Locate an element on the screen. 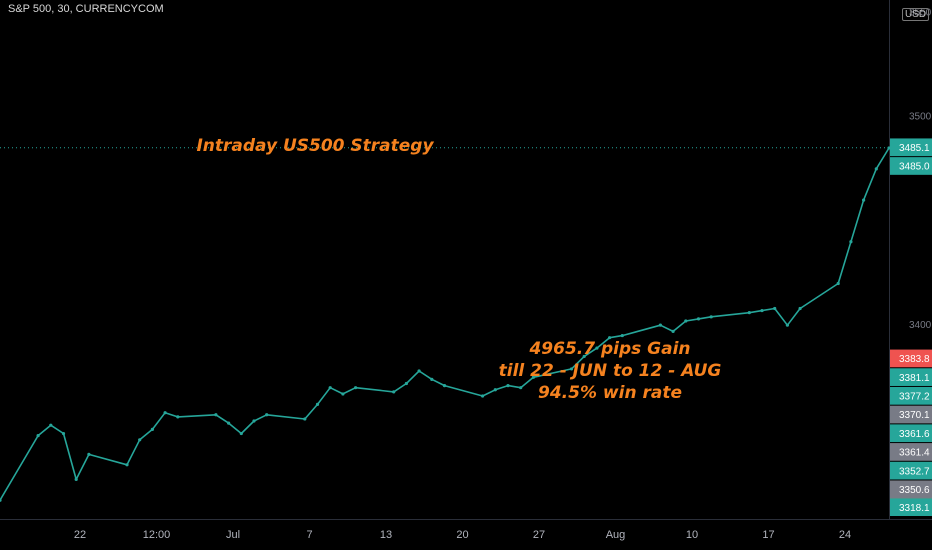  x-tick-label: 10 is located at coordinates (692, 535).